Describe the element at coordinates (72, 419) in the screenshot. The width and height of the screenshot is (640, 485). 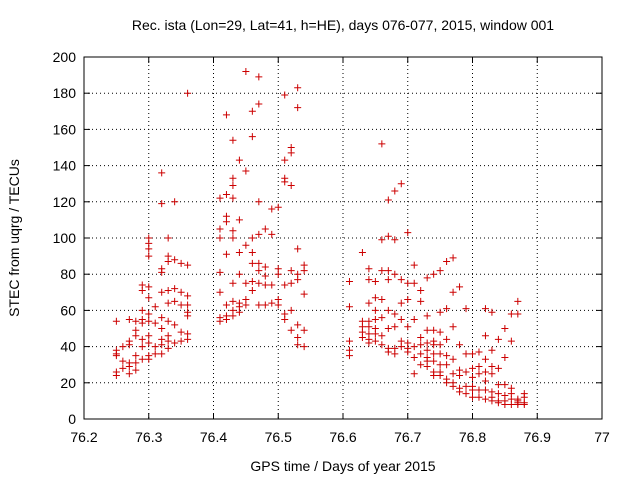
I see `y-tick-label: 0` at that location.